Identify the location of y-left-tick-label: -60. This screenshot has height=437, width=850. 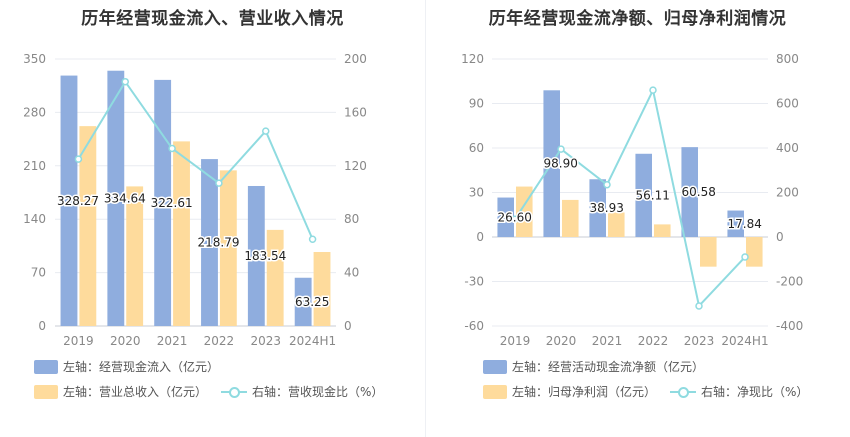
(474, 326).